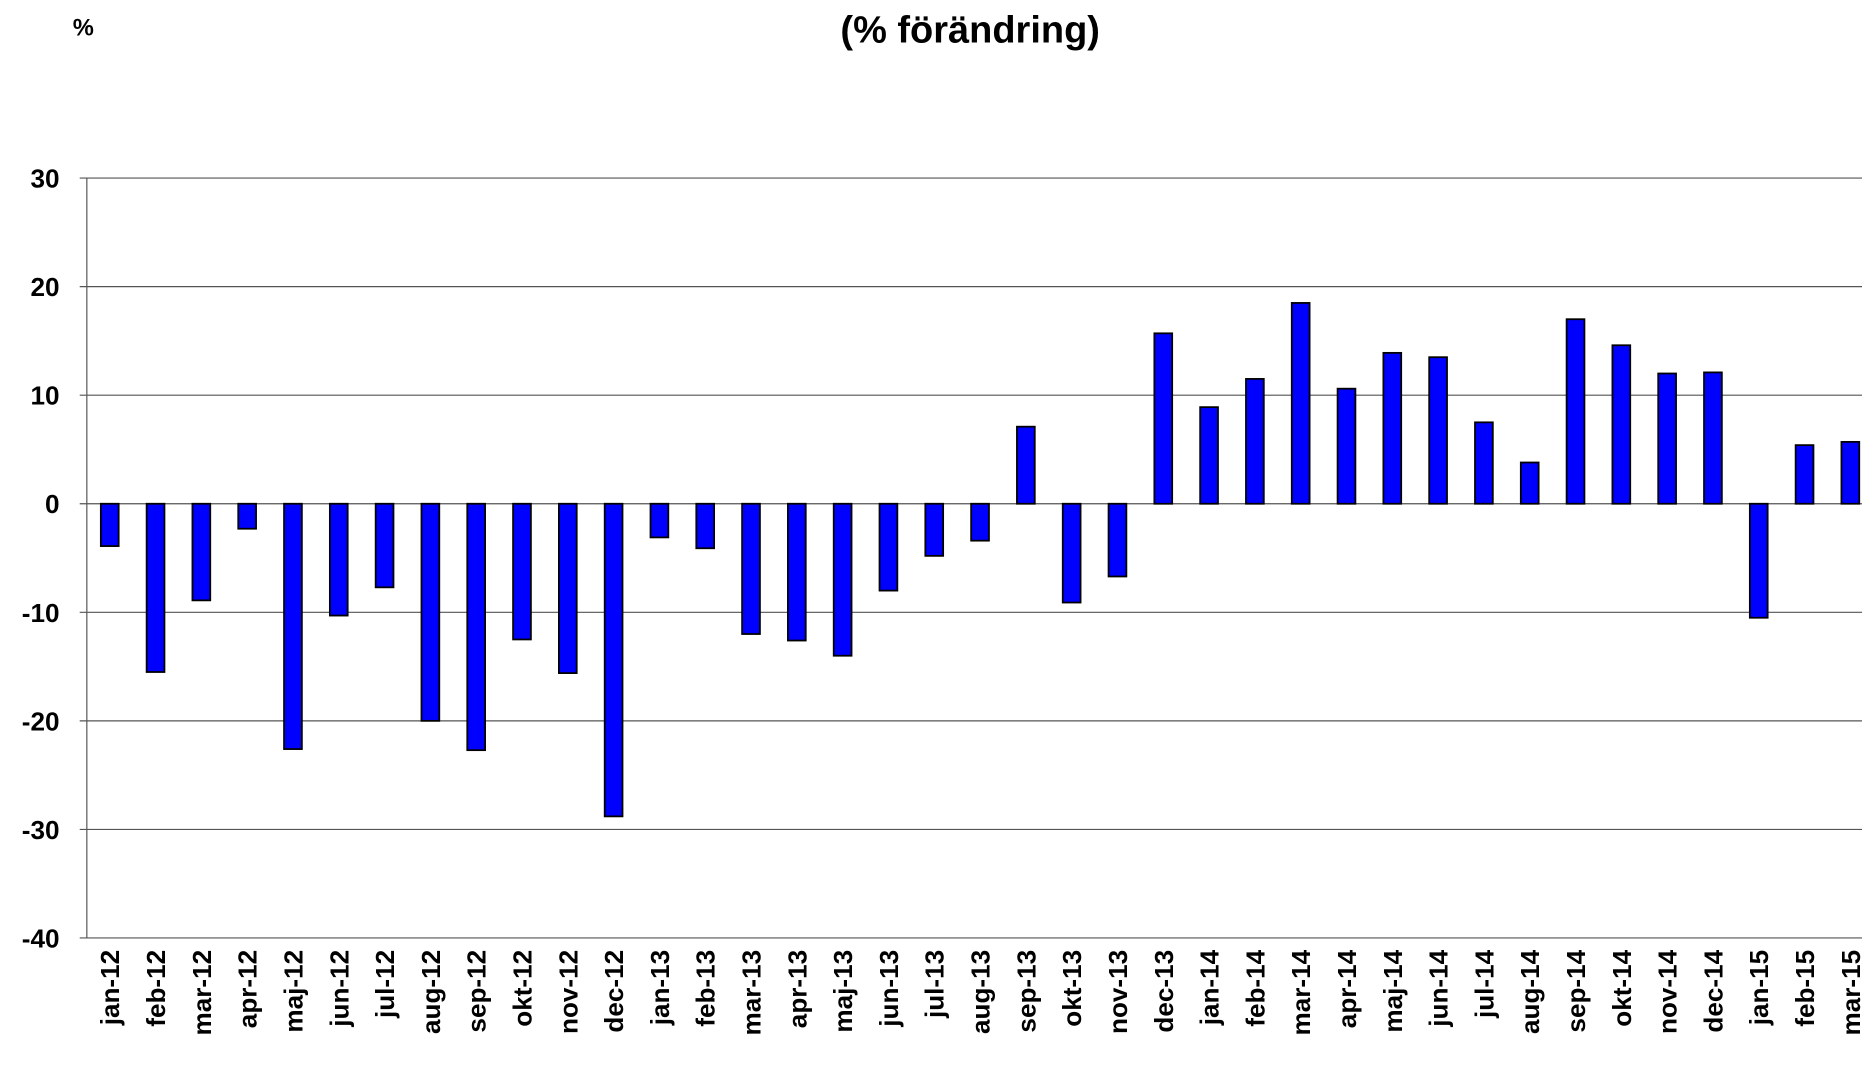 The height and width of the screenshot is (1065, 1862). I want to click on chart-title: (% förändring), so click(970, 31).